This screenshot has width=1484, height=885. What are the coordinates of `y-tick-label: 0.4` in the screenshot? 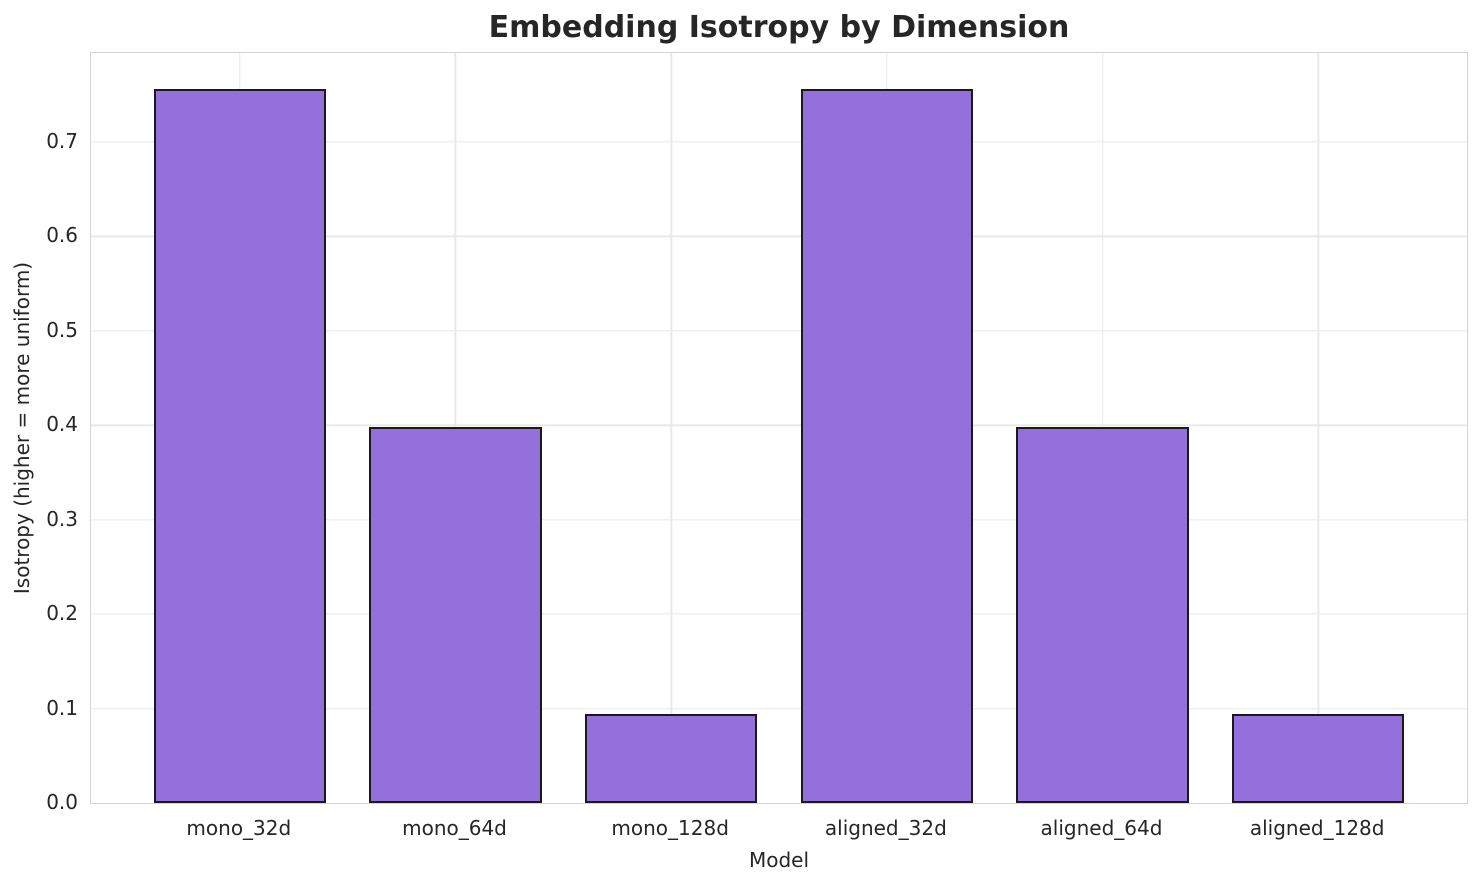 It's located at (62, 424).